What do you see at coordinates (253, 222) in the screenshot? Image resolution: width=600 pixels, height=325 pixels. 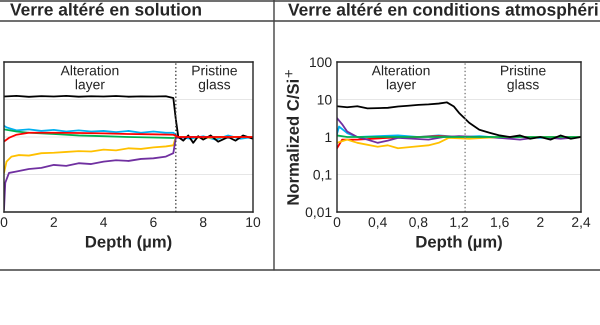 I see `x-tick-label: 10` at bounding box center [253, 222].